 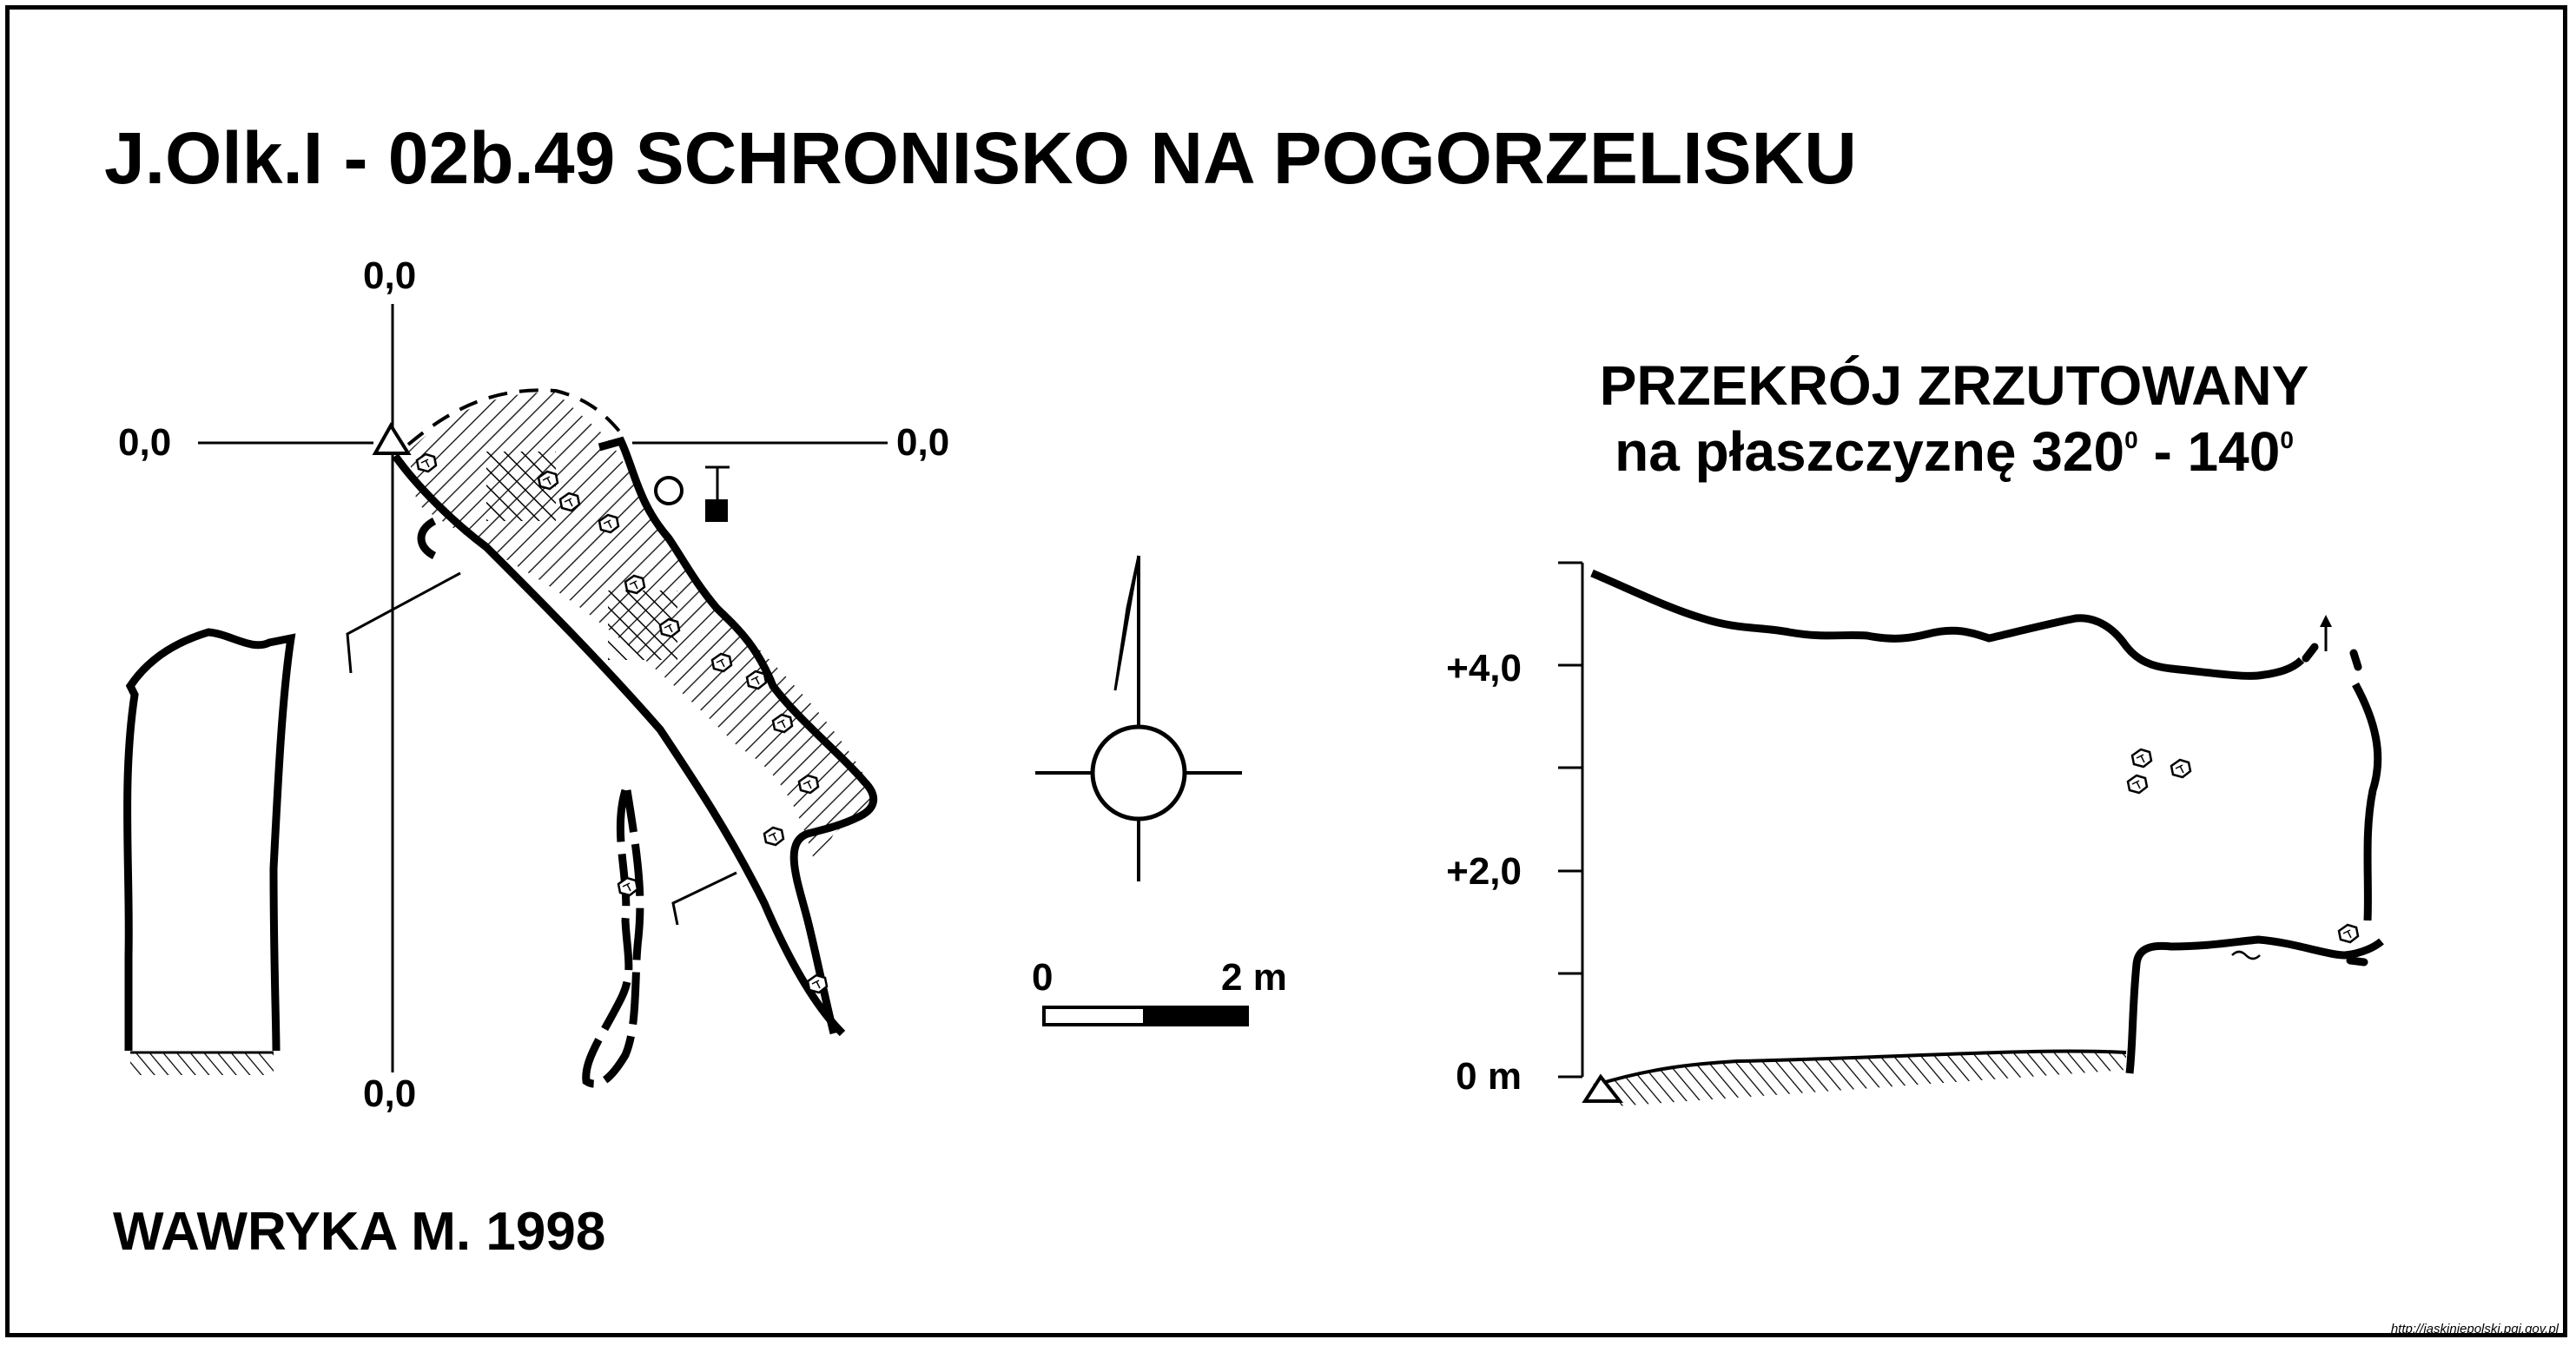 What do you see at coordinates (2246, 955) in the screenshot?
I see `squiggle-icon` at bounding box center [2246, 955].